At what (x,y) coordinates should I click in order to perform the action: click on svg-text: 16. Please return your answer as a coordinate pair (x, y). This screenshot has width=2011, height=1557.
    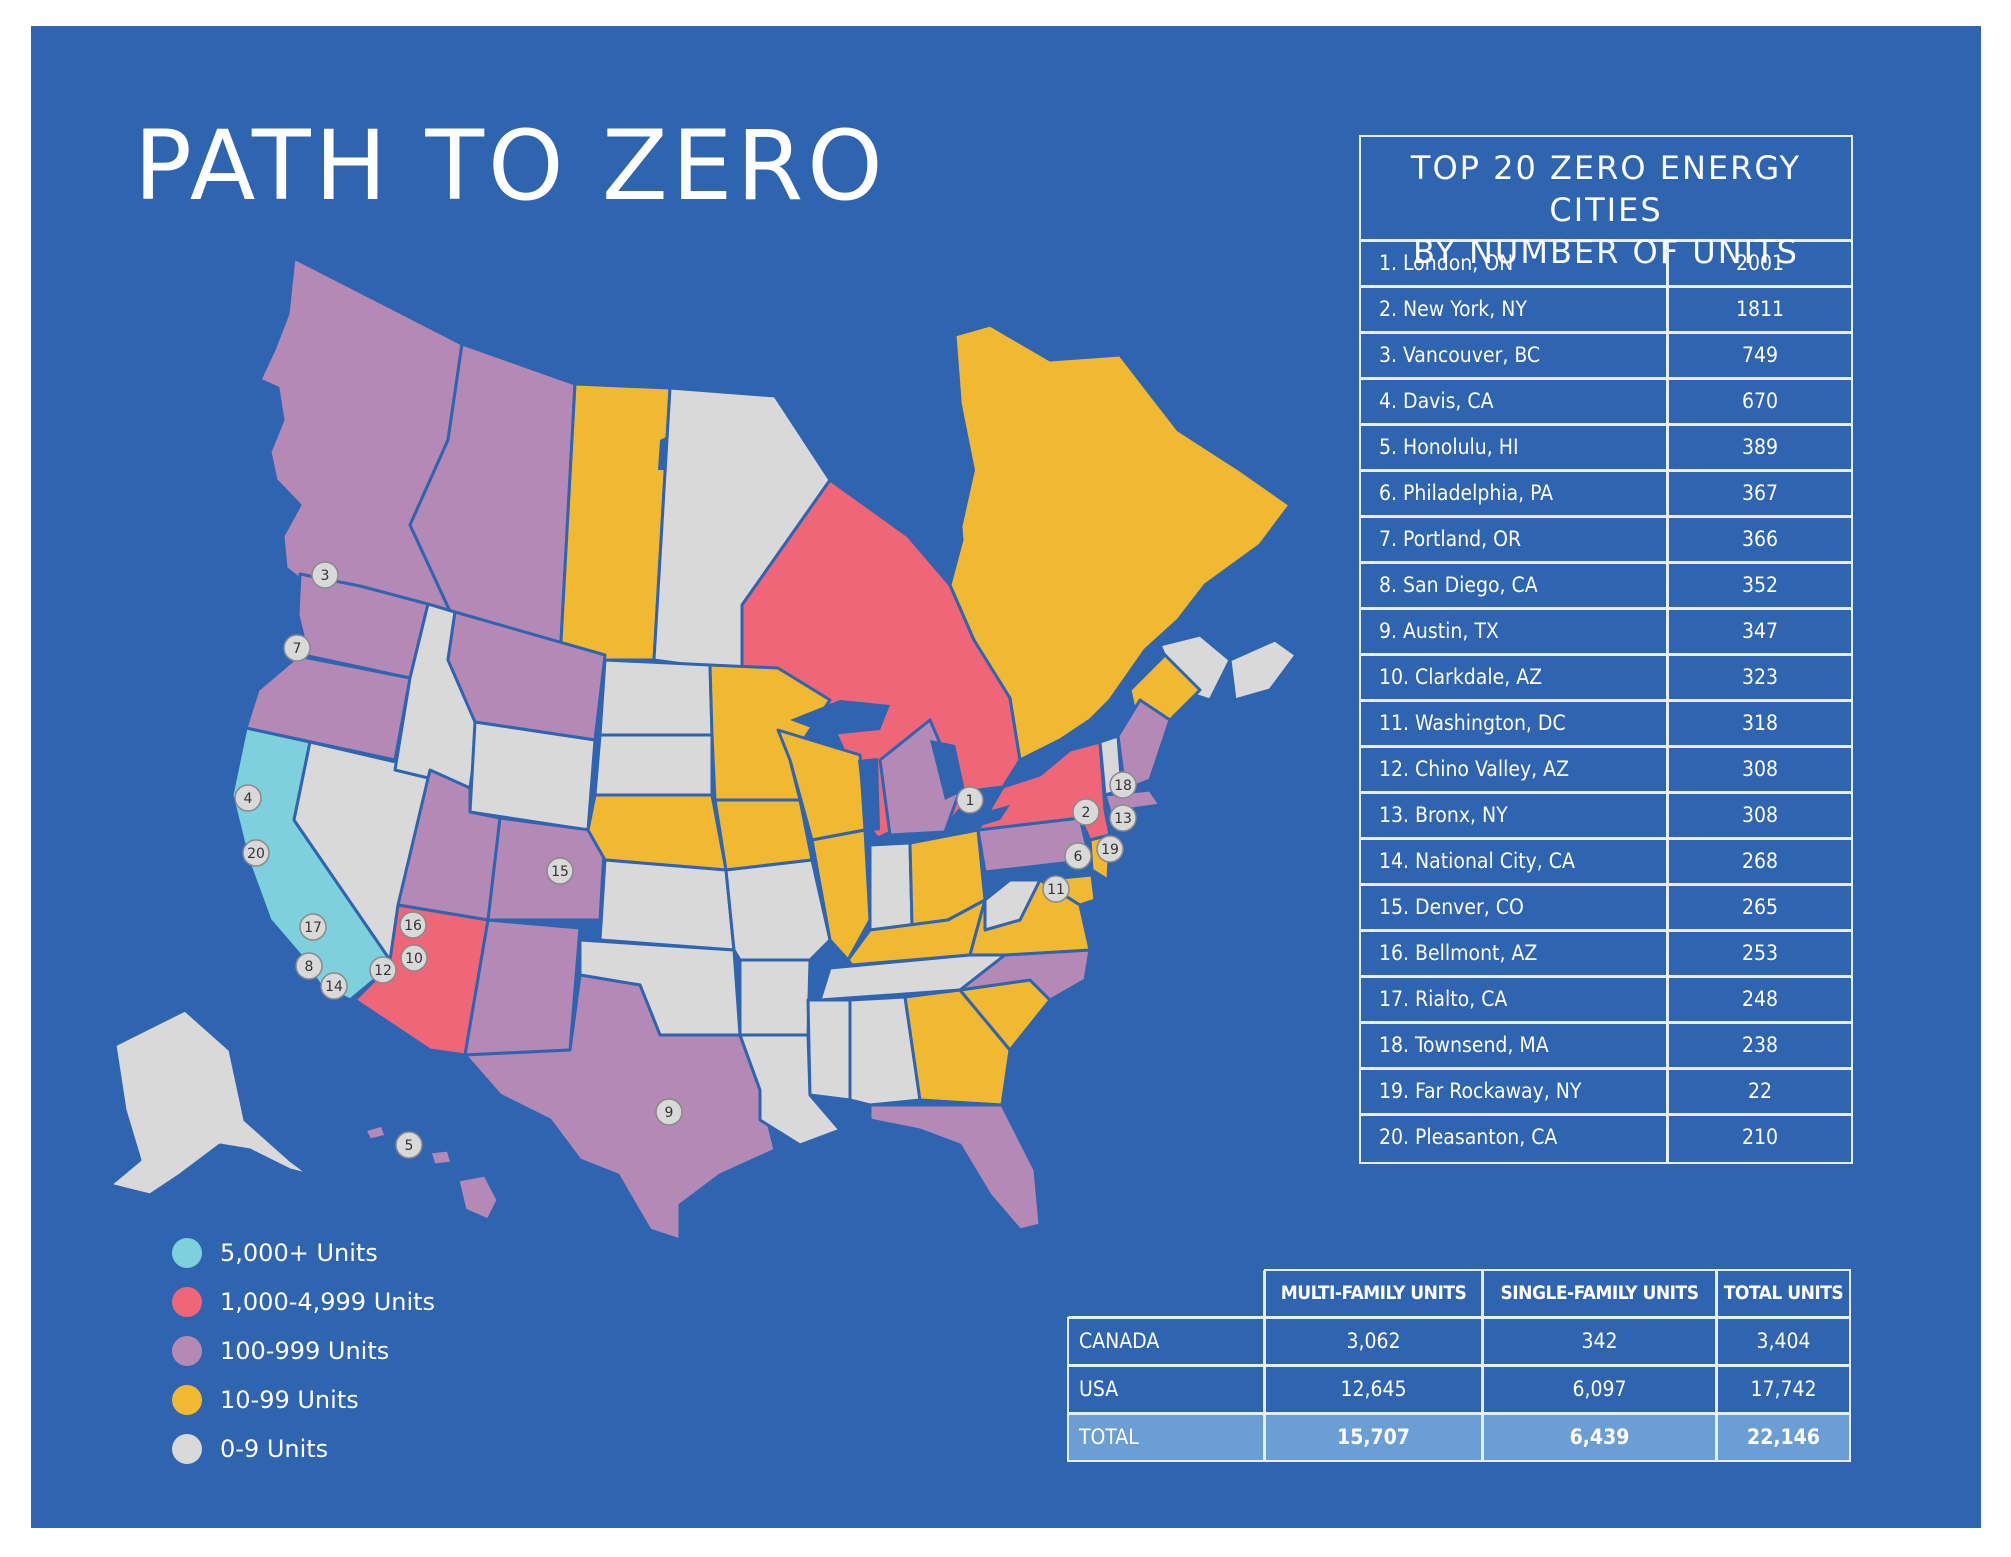
    Looking at the image, I should click on (413, 926).